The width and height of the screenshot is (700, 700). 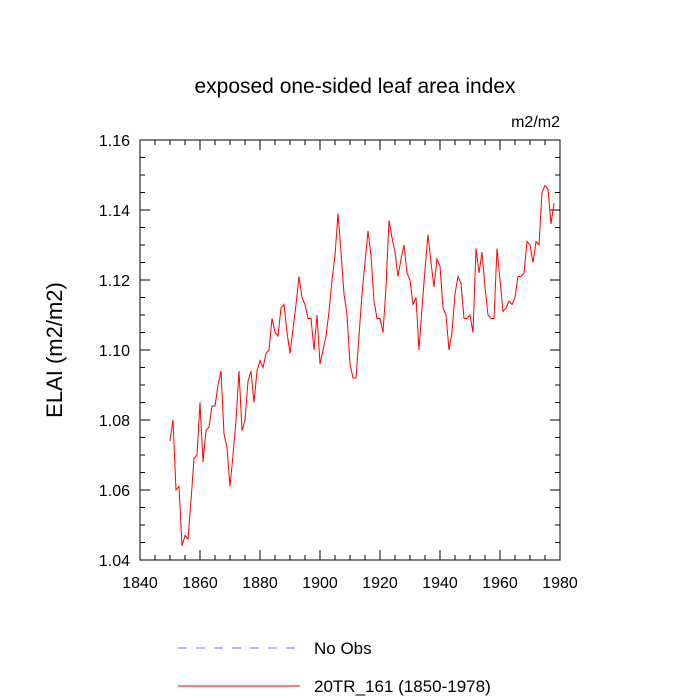 What do you see at coordinates (200, 583) in the screenshot?
I see `x-tick-label: 1860` at bounding box center [200, 583].